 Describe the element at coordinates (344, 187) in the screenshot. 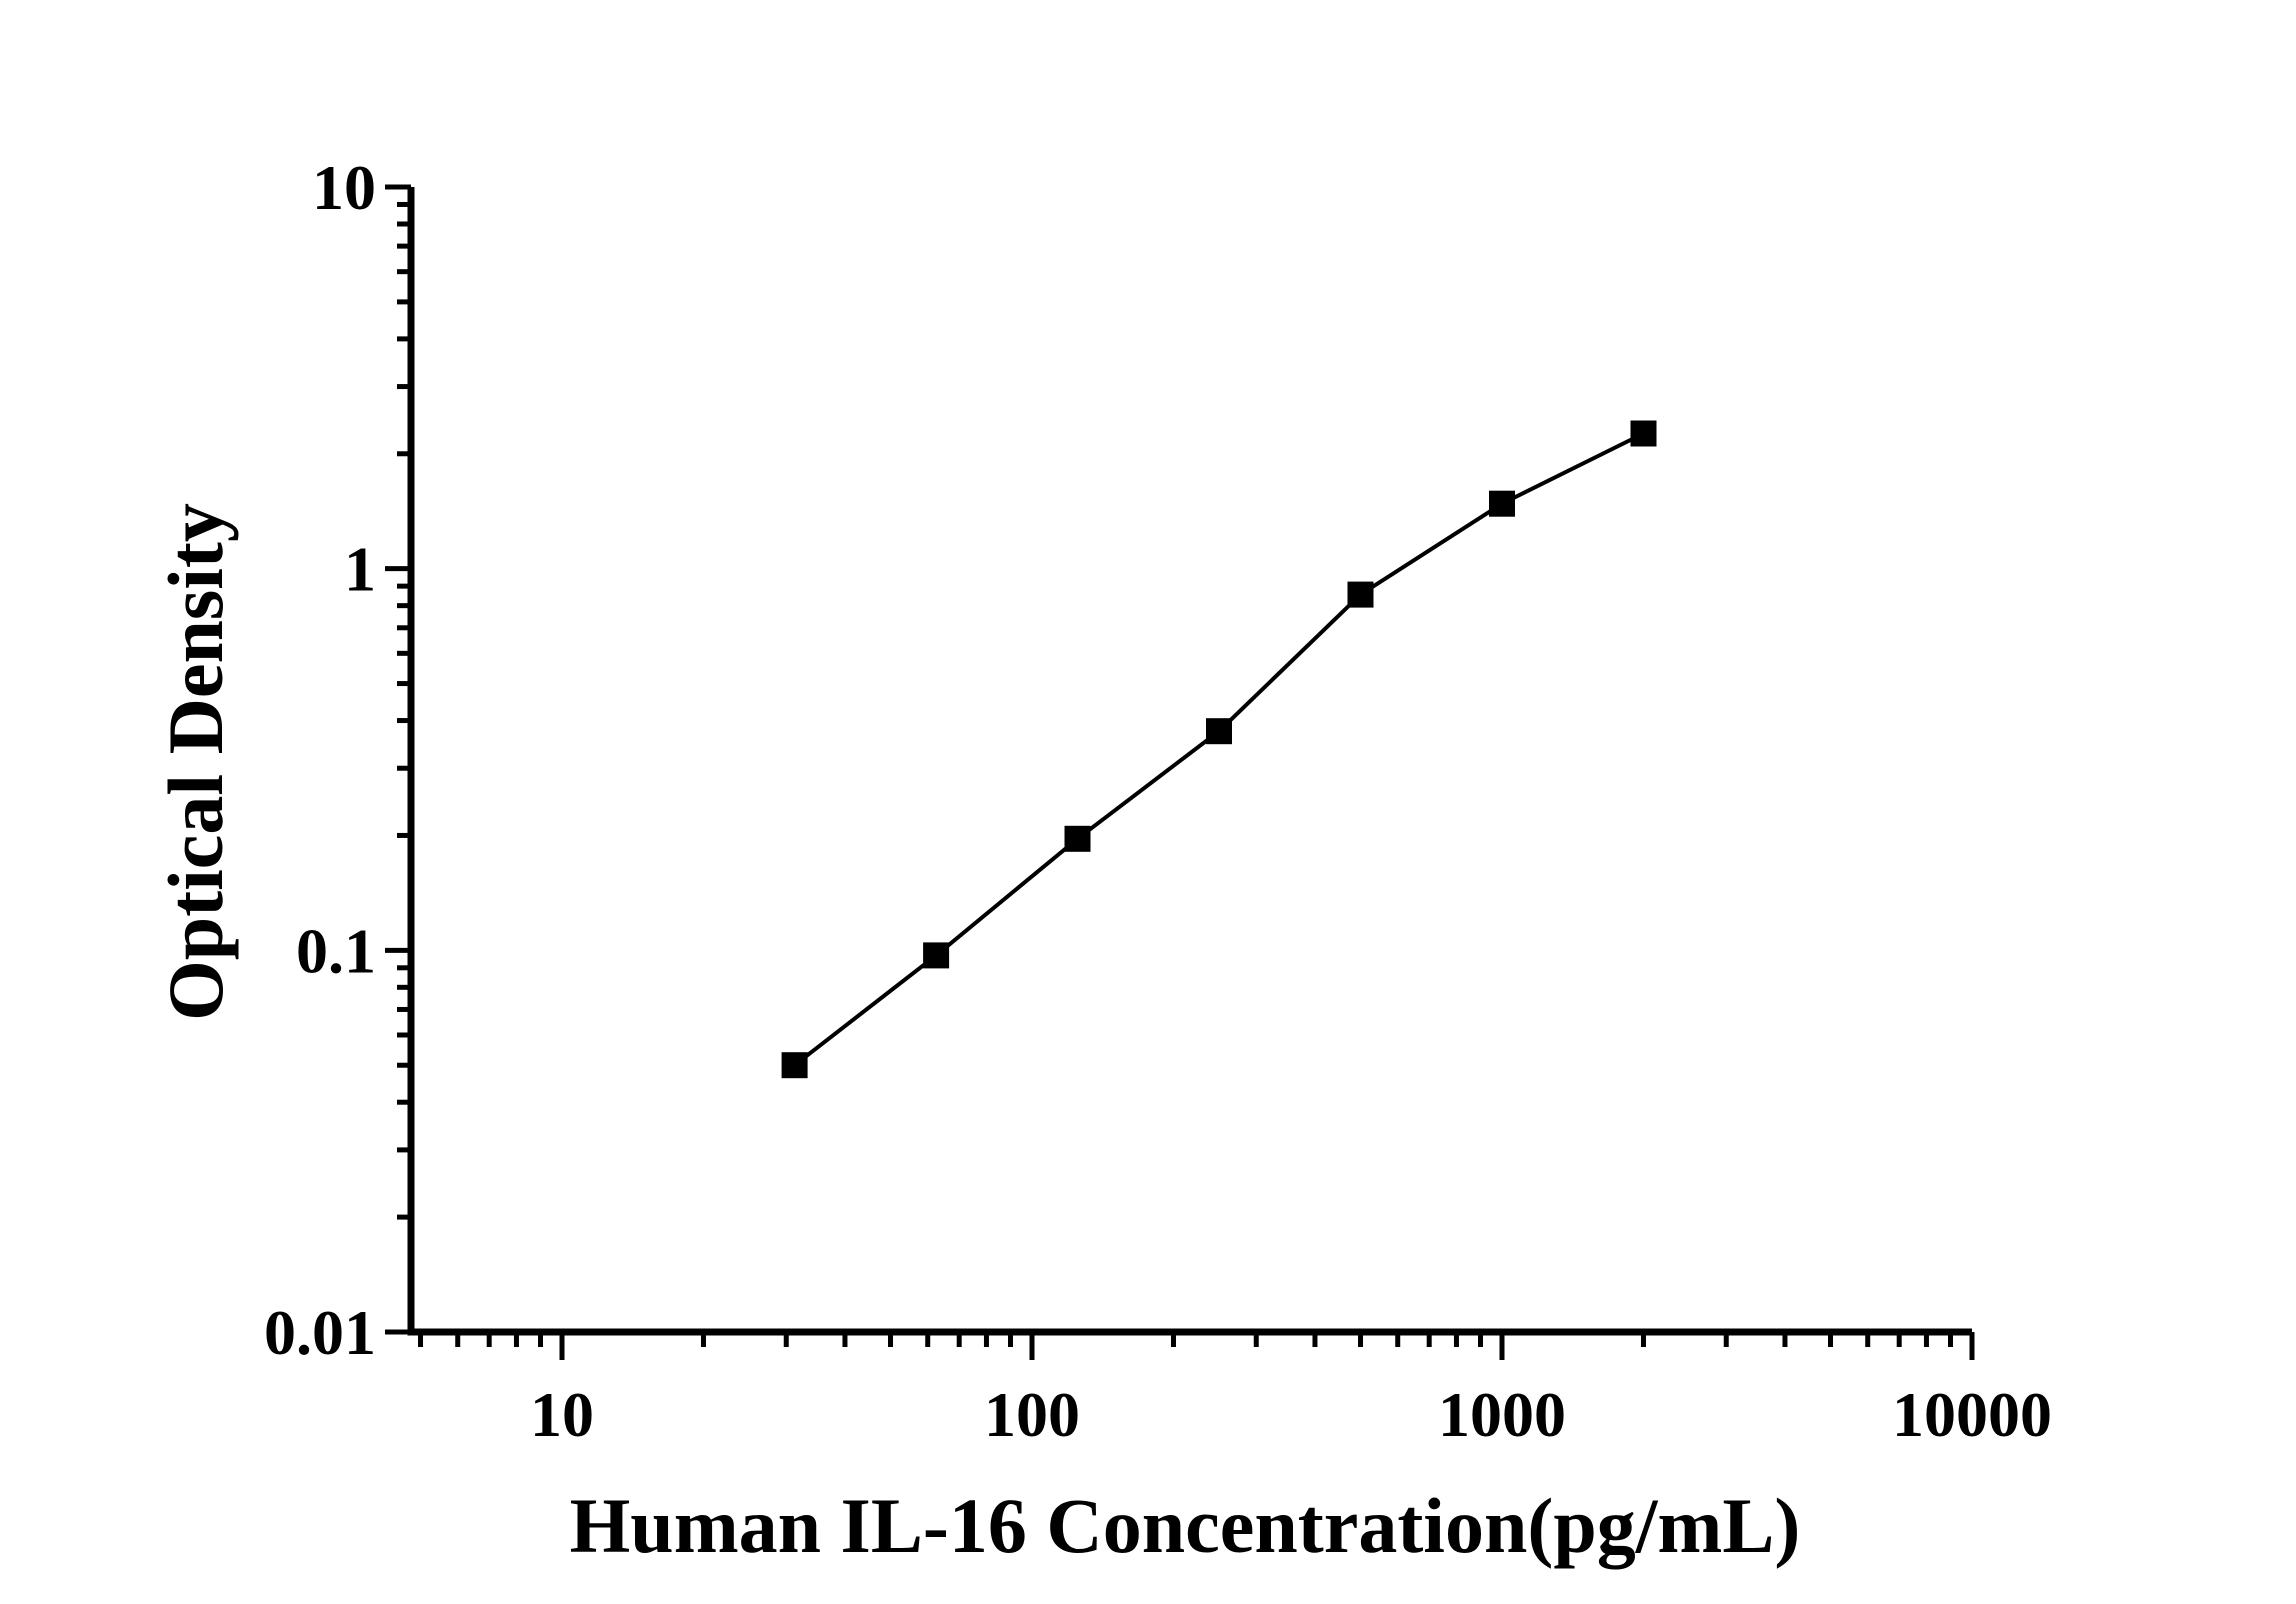

I see `y-tick-label-10: 10` at that location.